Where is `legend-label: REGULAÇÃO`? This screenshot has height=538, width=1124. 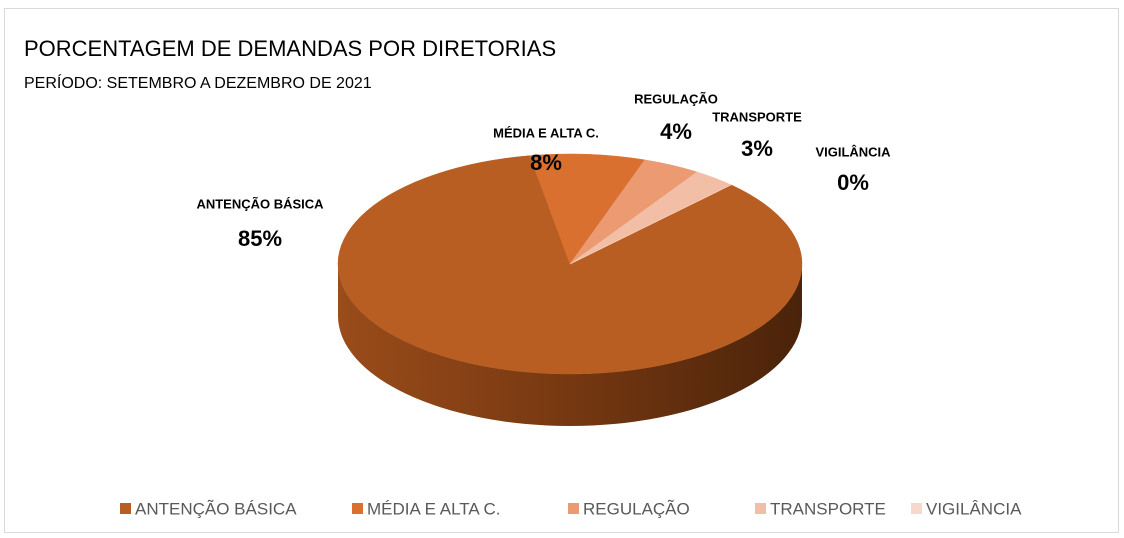
legend-label: REGULAÇÃO is located at coordinates (636, 508).